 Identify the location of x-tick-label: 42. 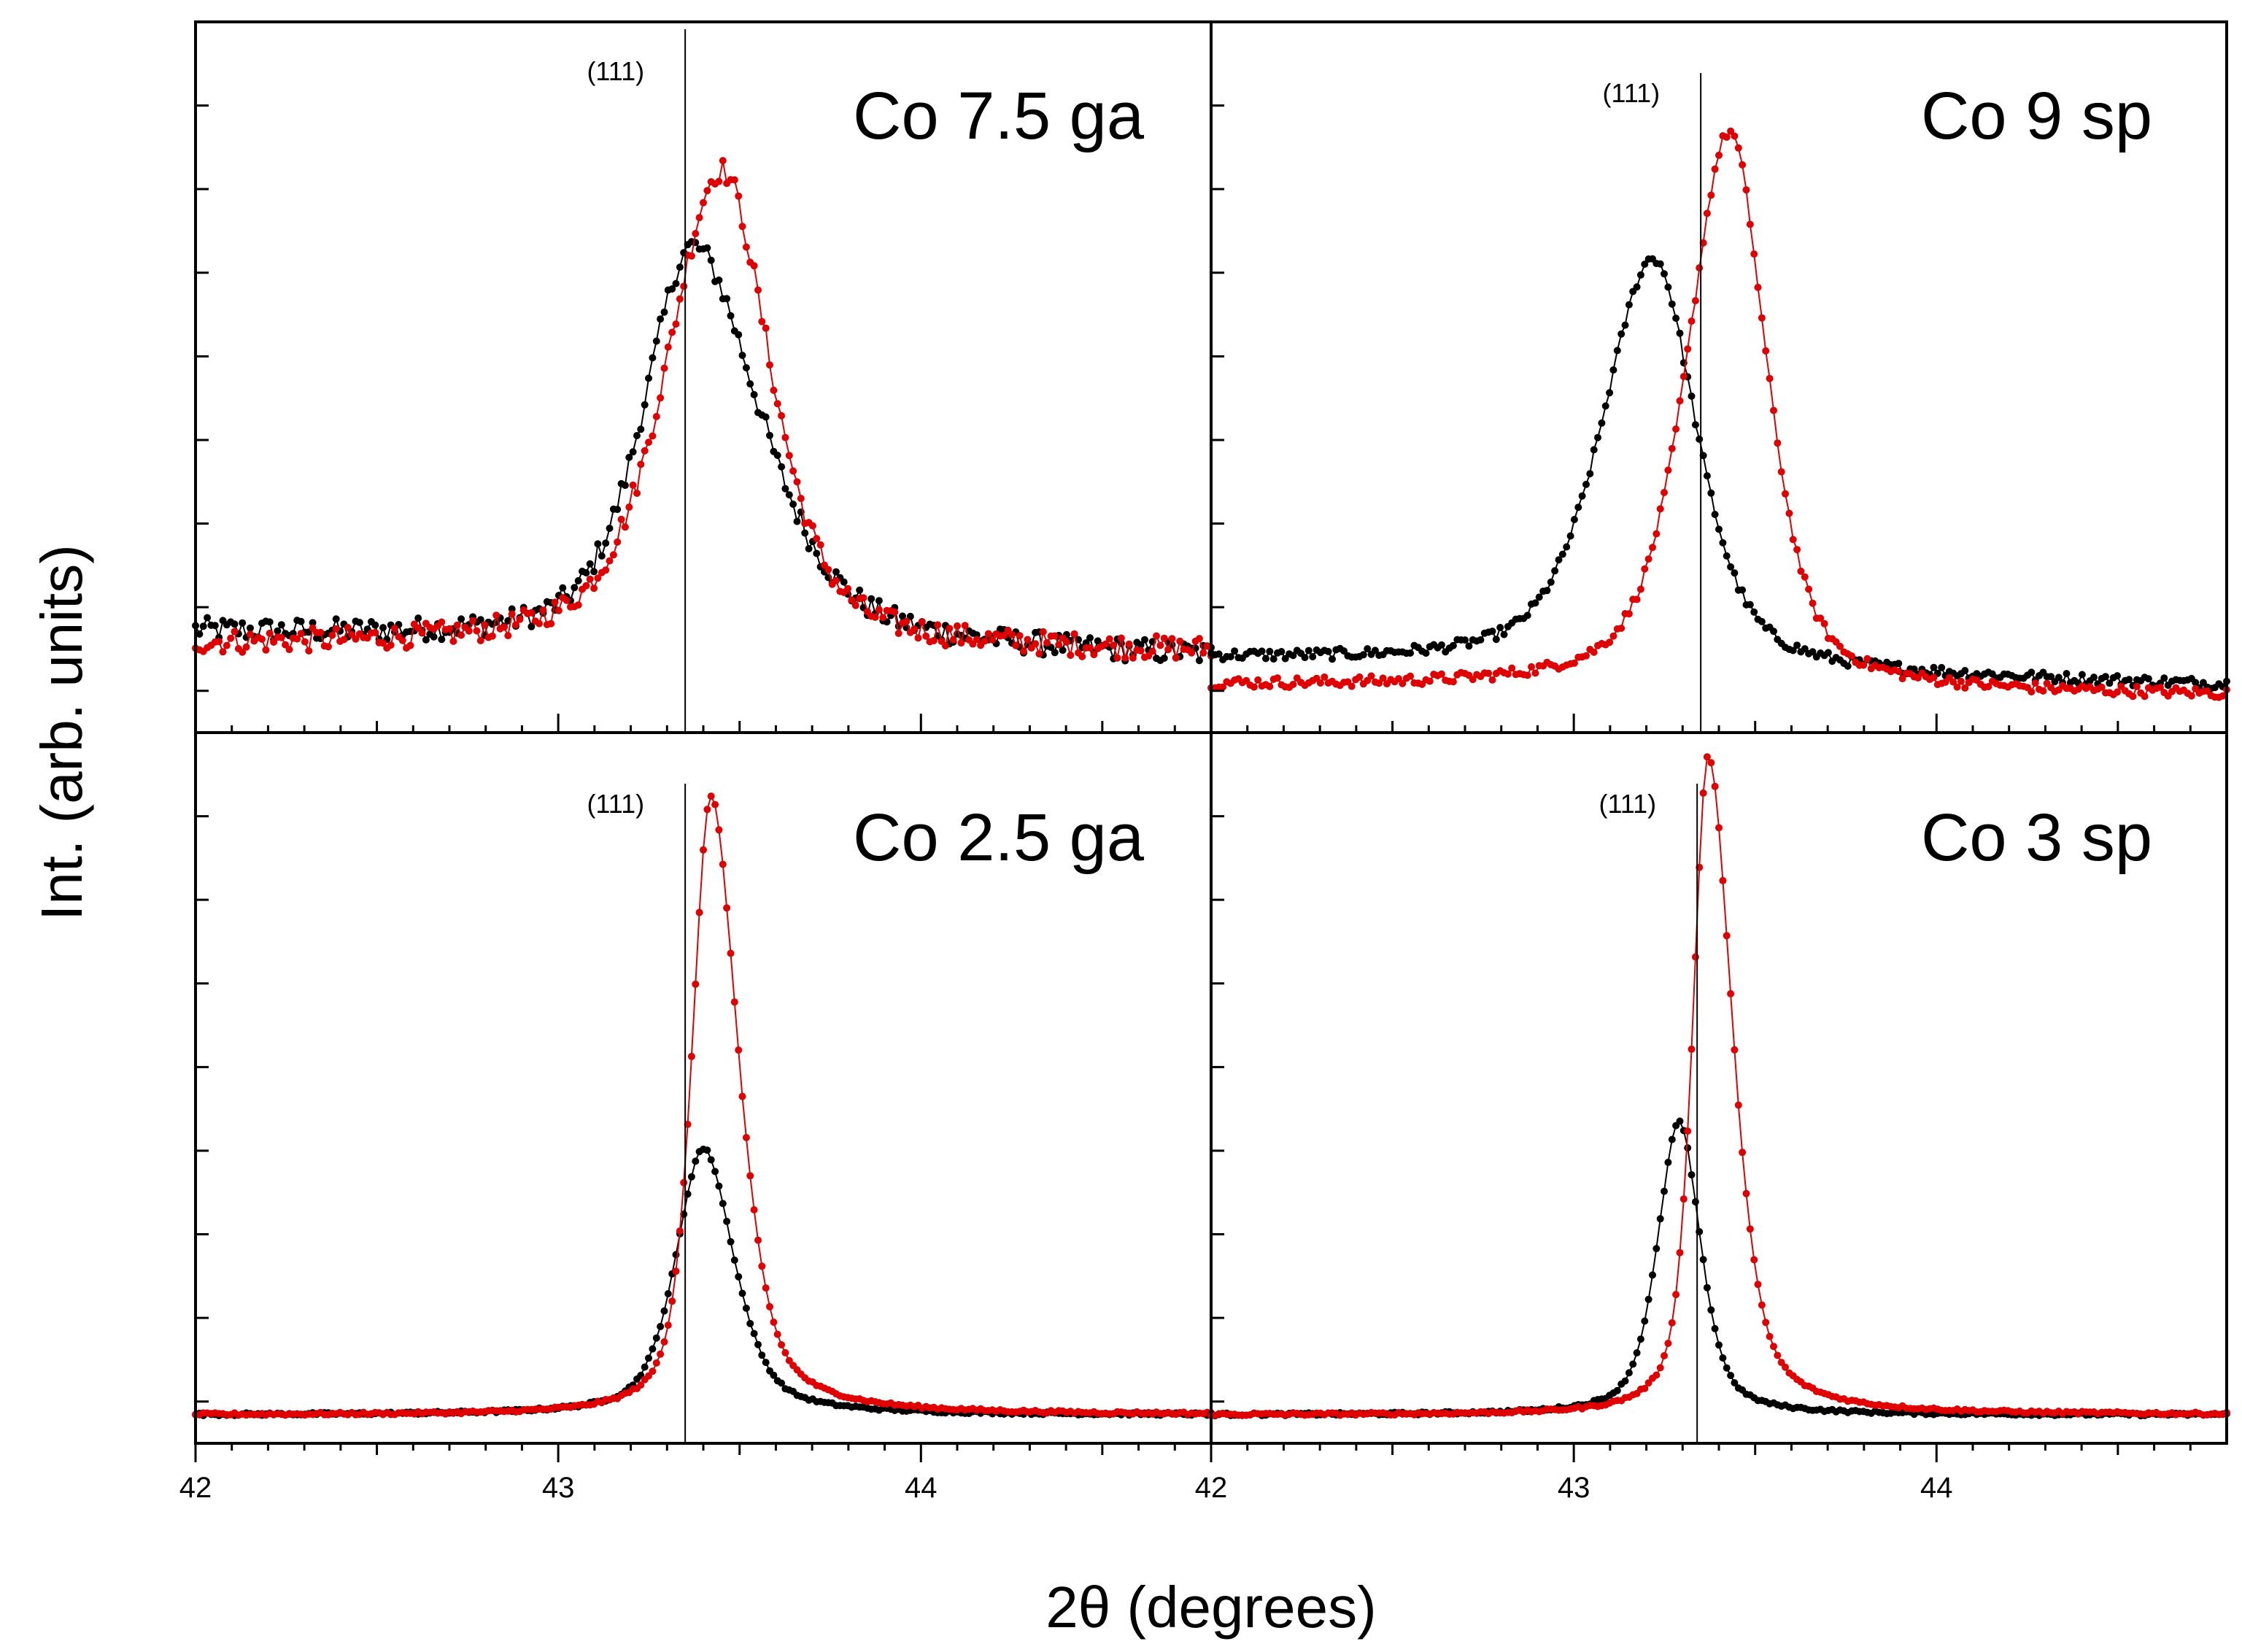
(1211, 1488).